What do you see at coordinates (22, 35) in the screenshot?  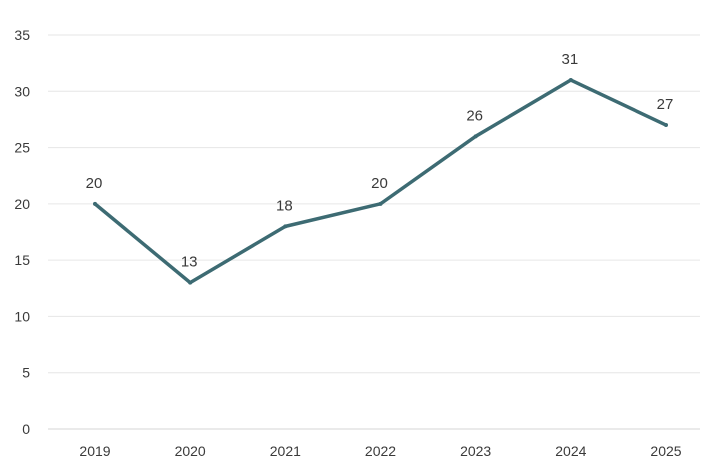 I see `y-tick-label: 35` at bounding box center [22, 35].